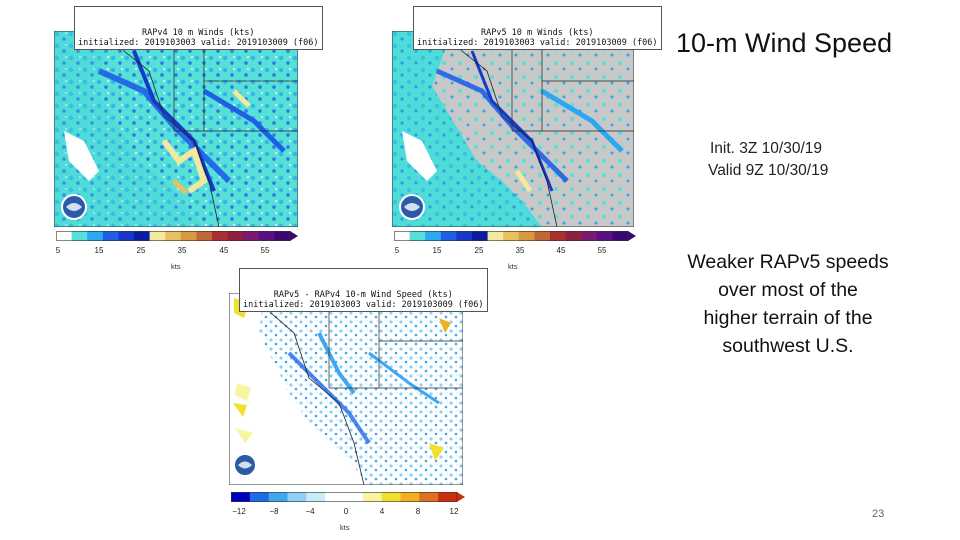 The image size is (960, 540). Describe the element at coordinates (382, 511) in the screenshot. I see `diff-cbar-tick: 4` at that location.